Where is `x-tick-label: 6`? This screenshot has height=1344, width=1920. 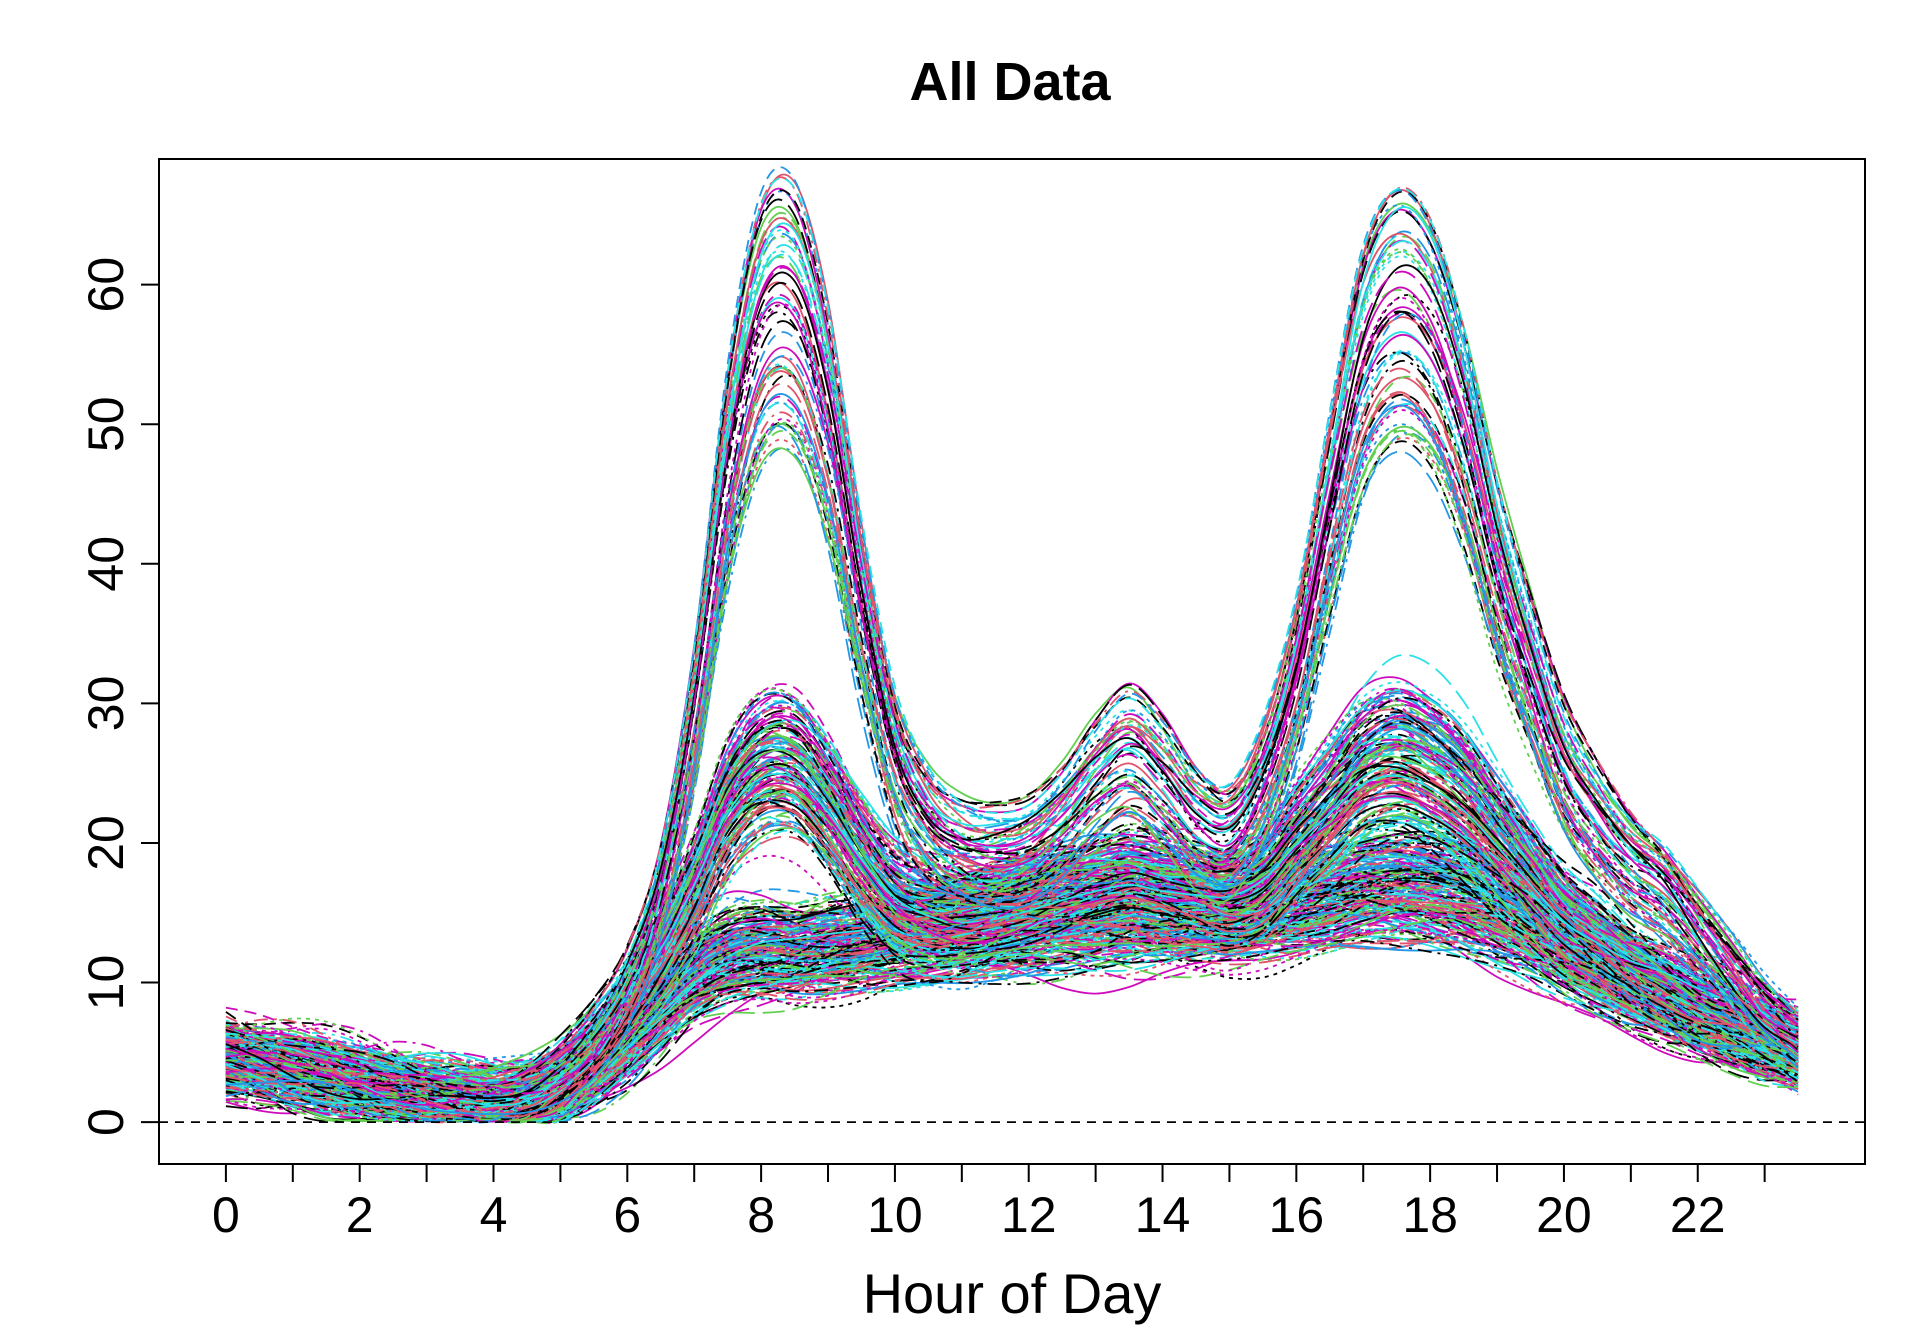
x-tick-label: 6 is located at coordinates (627, 1215).